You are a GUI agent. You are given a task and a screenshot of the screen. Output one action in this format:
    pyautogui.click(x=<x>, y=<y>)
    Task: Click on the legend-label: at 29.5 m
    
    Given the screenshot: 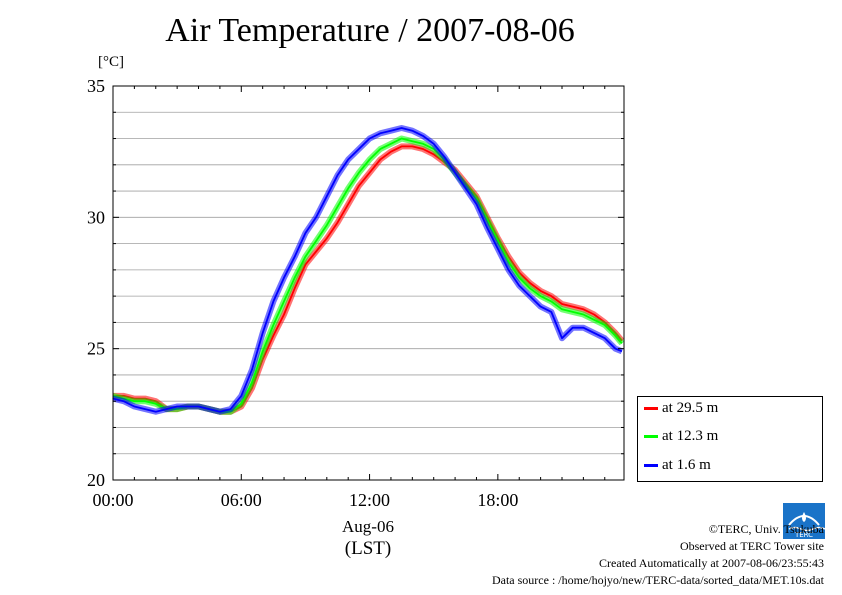 What is the action you would take?
    pyautogui.click(x=690, y=408)
    